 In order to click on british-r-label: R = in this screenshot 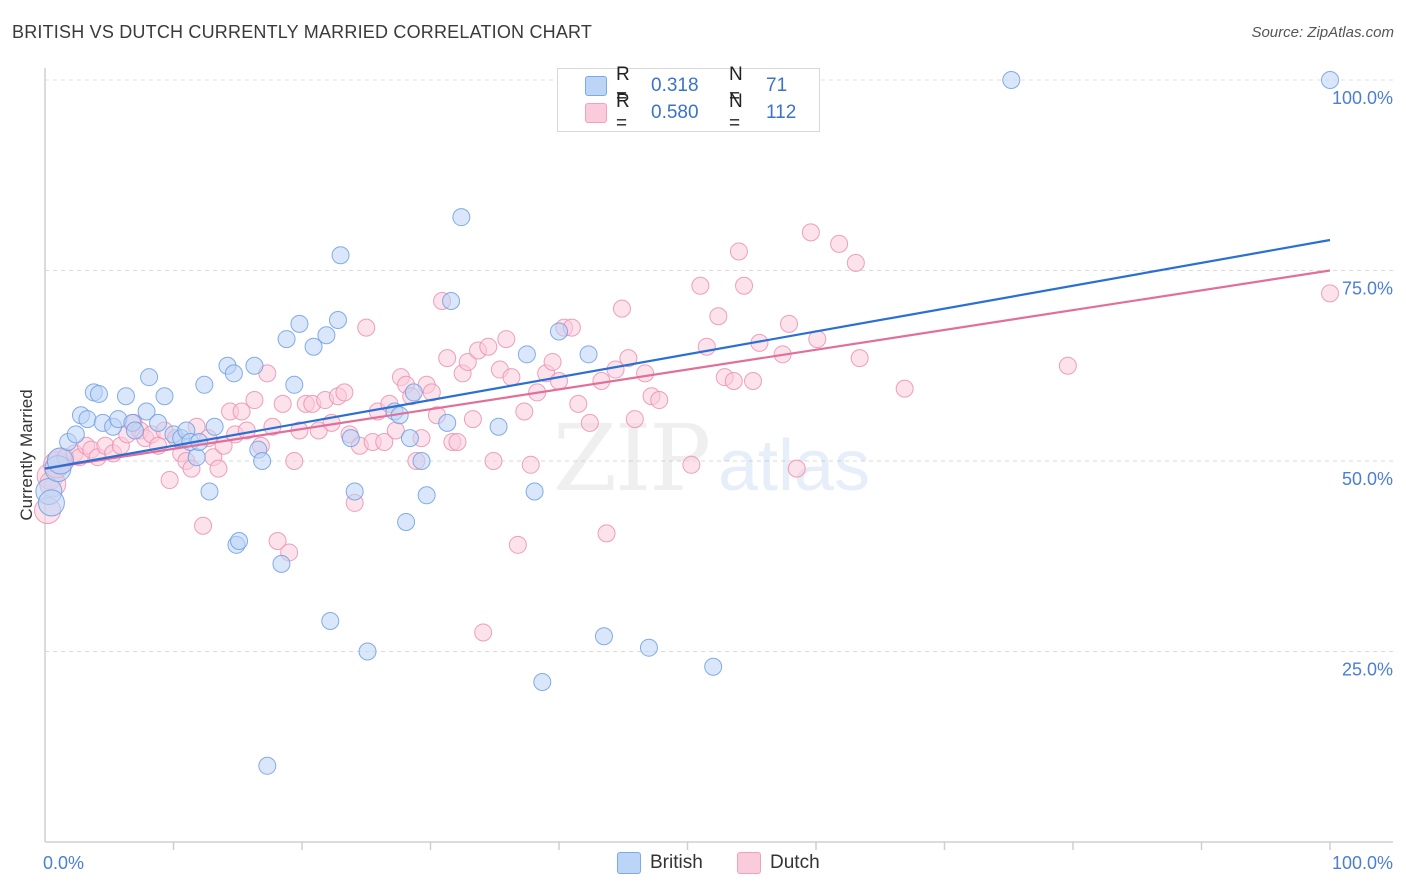, I will do `click(623, 85)`.